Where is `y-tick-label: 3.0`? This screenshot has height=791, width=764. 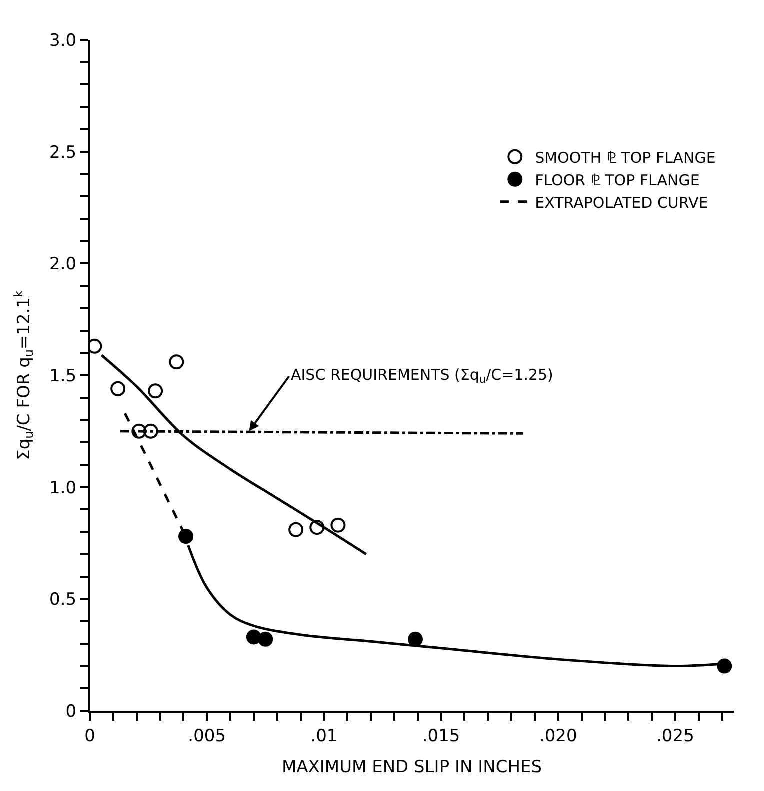
y-tick-label: 3.0 is located at coordinates (63, 40).